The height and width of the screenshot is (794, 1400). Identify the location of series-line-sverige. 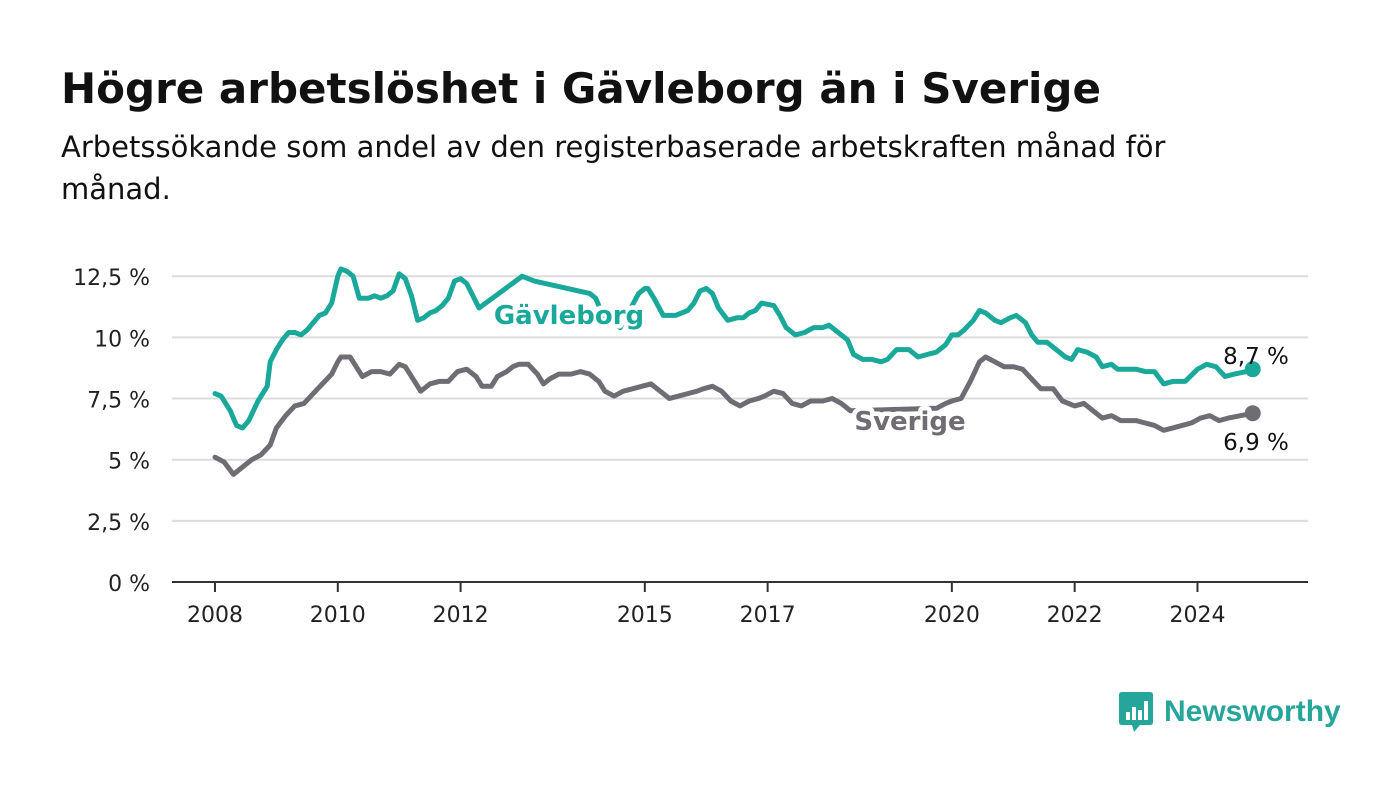
(734, 415).